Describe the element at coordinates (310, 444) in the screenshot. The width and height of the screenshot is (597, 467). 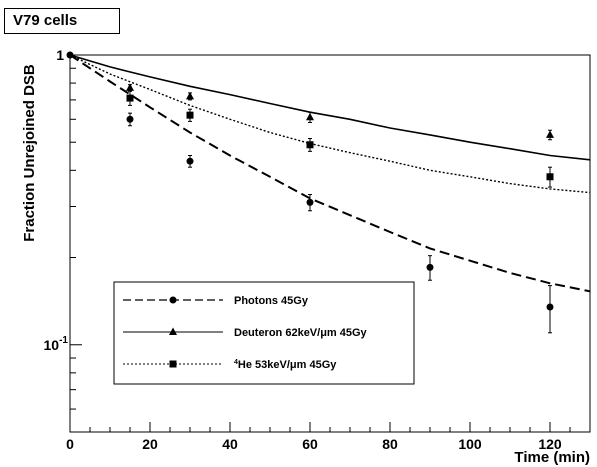
I see `x-tick-label: 60` at that location.